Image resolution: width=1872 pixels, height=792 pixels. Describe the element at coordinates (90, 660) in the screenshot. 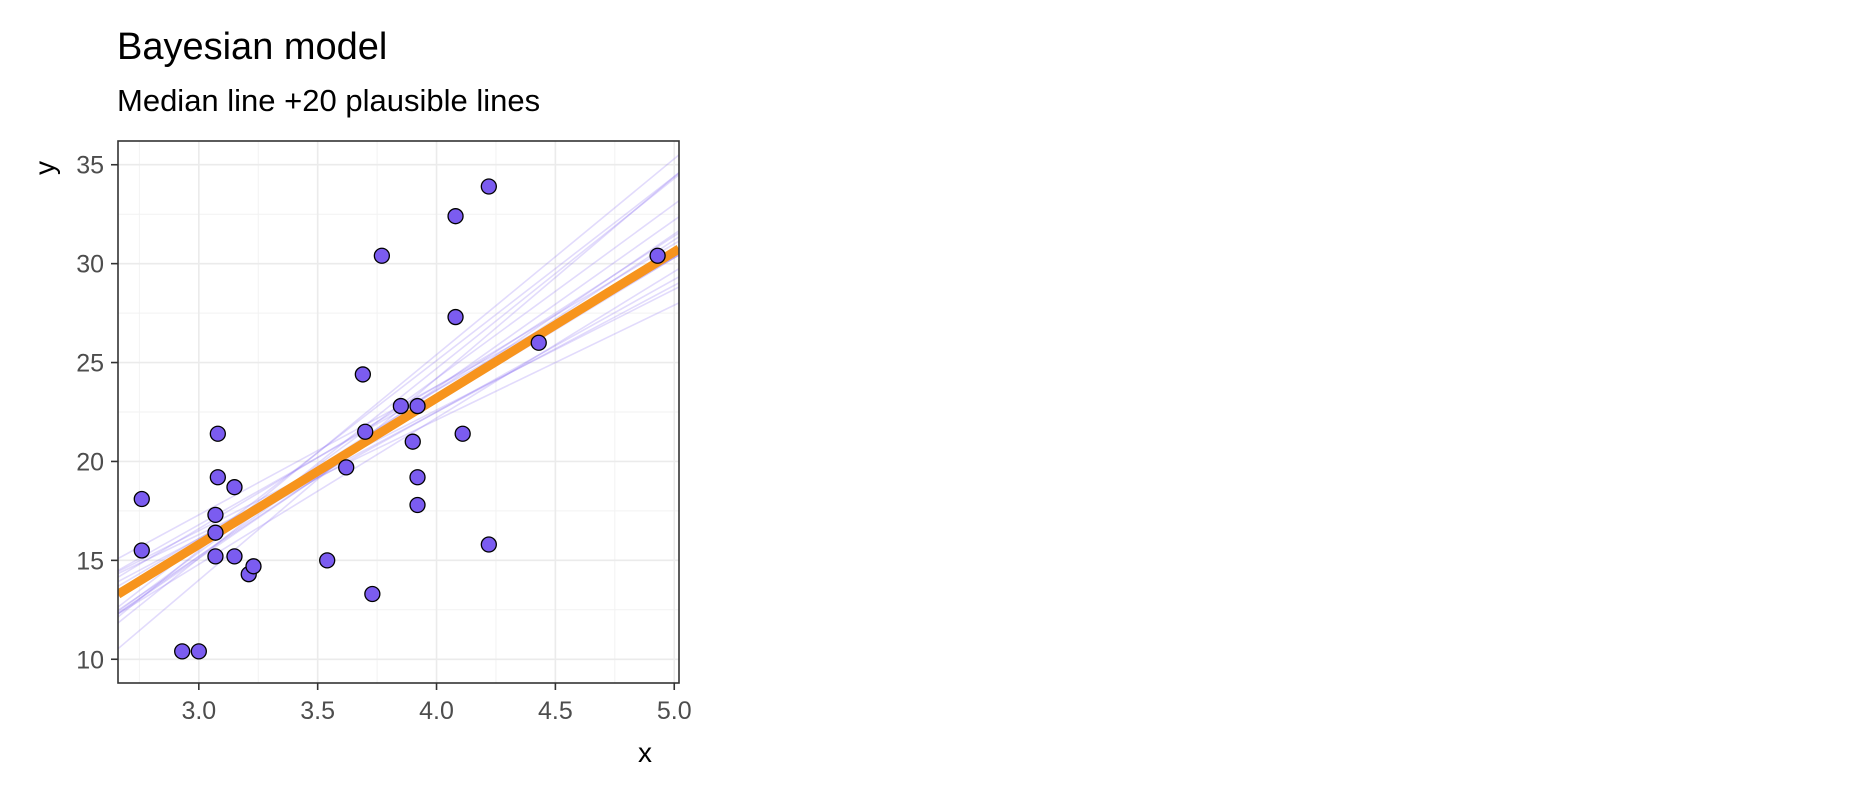

I see `y-tick-label: 10` at that location.